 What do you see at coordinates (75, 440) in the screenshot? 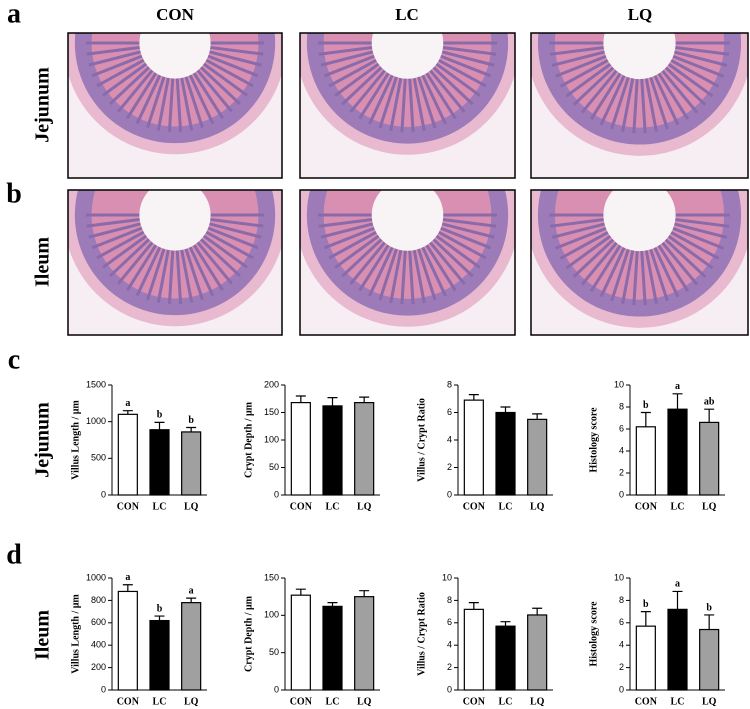
I see `y-axis-label: Villus Length / μm` at bounding box center [75, 440].